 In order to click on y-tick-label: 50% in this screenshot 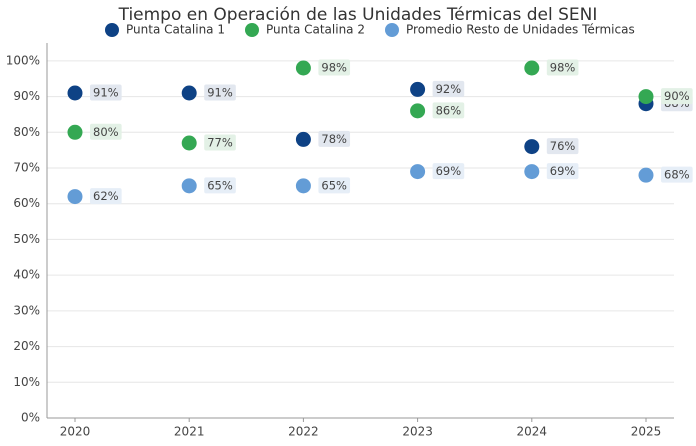, I will do `click(26, 239)`.